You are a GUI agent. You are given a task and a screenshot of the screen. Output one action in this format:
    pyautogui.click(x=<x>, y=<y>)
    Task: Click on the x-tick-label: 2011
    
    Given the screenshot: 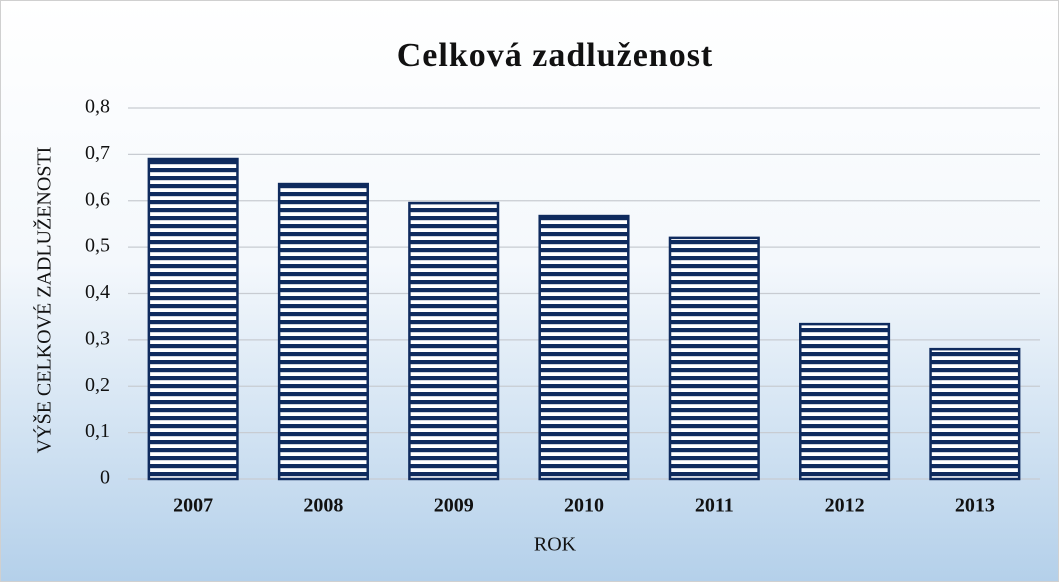 What is the action you would take?
    pyautogui.click(x=714, y=506)
    